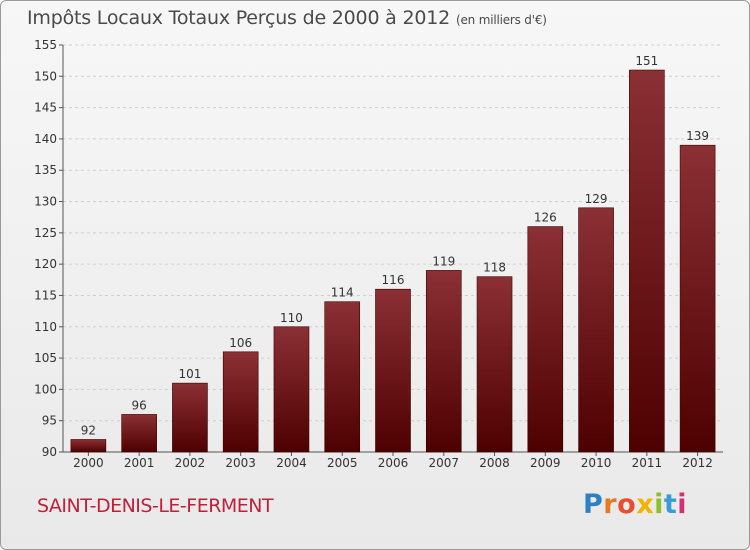  Describe the element at coordinates (393, 463) in the screenshot. I see `x-tick-label: 2006` at that location.